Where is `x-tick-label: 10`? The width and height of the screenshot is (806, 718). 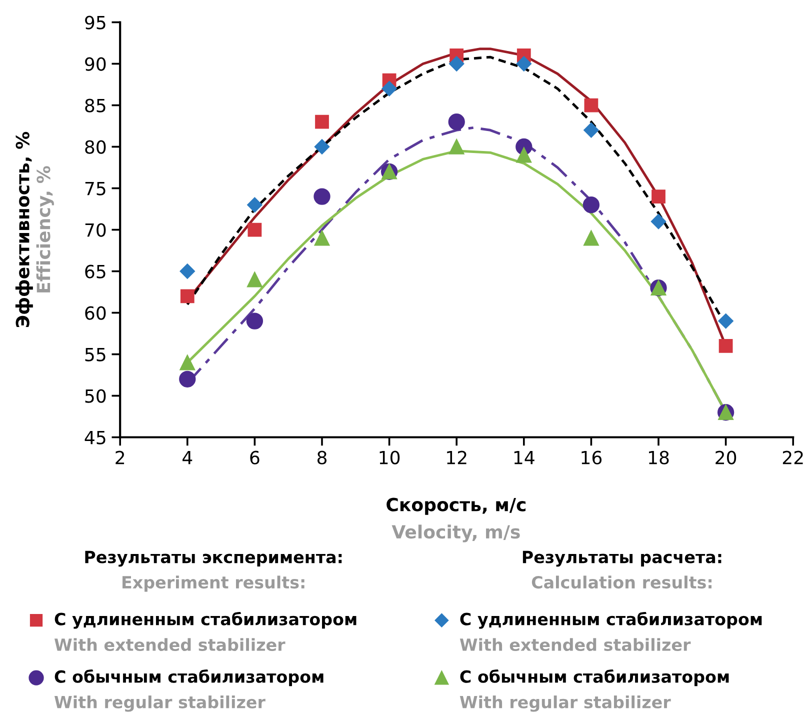 x-tick-label: 10 is located at coordinates (390, 457).